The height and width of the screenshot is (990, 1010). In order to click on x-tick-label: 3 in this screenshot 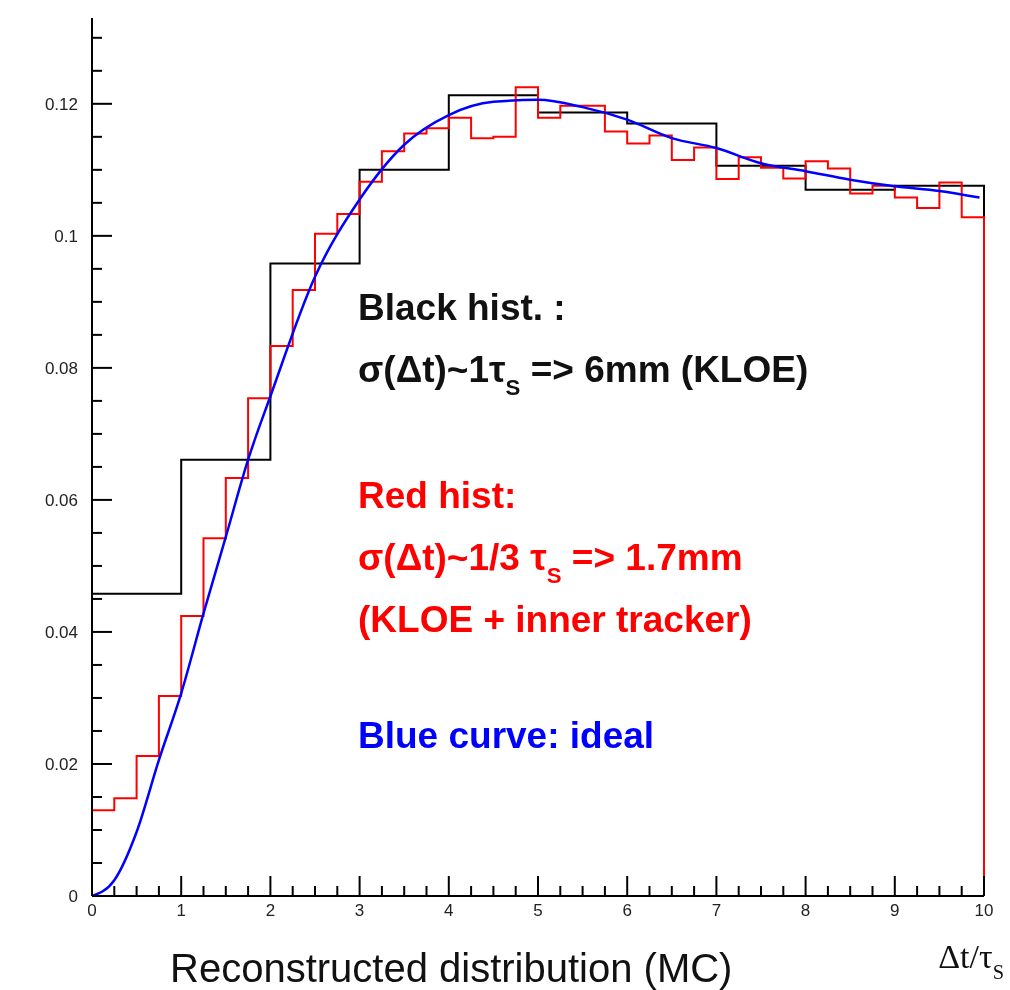, I will do `click(359, 910)`.